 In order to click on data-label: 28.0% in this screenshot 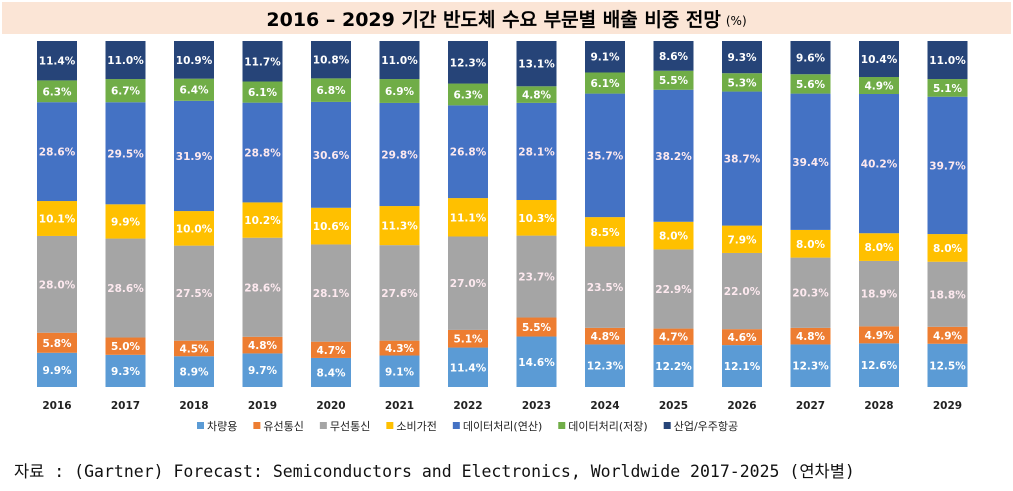, I will do `click(57, 285)`.